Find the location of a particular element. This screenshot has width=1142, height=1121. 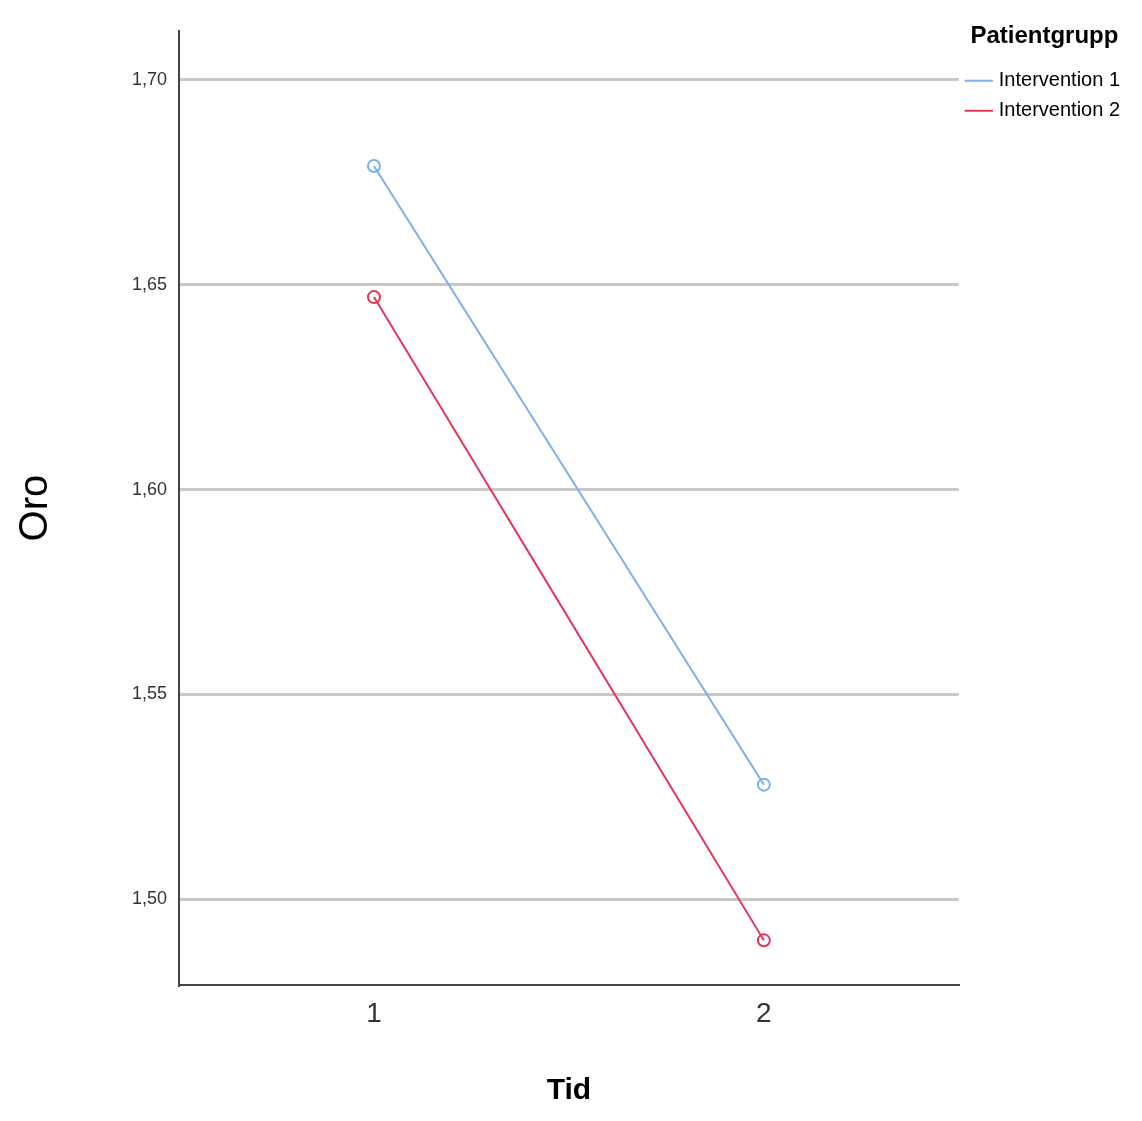

x-tick-label: 1 is located at coordinates (374, 1012).